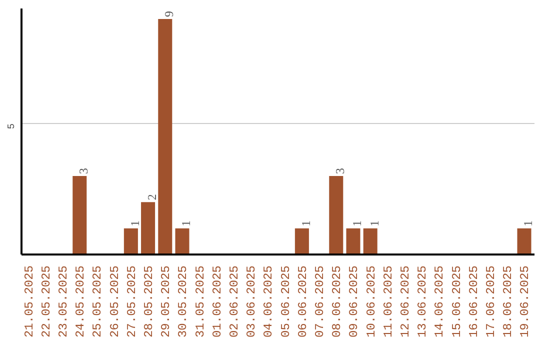  Describe the element at coordinates (354, 301) in the screenshot. I see `x-tick-label: 09.06.2025` at that location.